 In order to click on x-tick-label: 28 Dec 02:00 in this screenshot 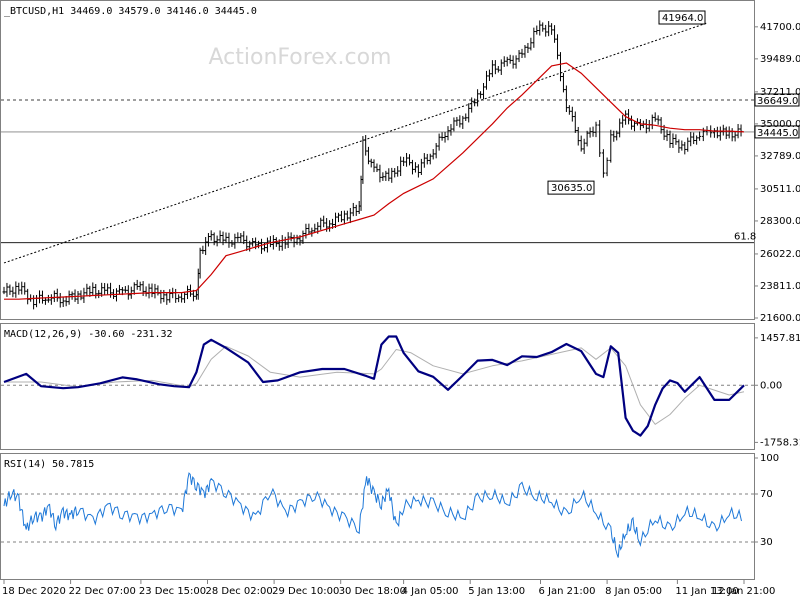, I will do `click(239, 591)`.